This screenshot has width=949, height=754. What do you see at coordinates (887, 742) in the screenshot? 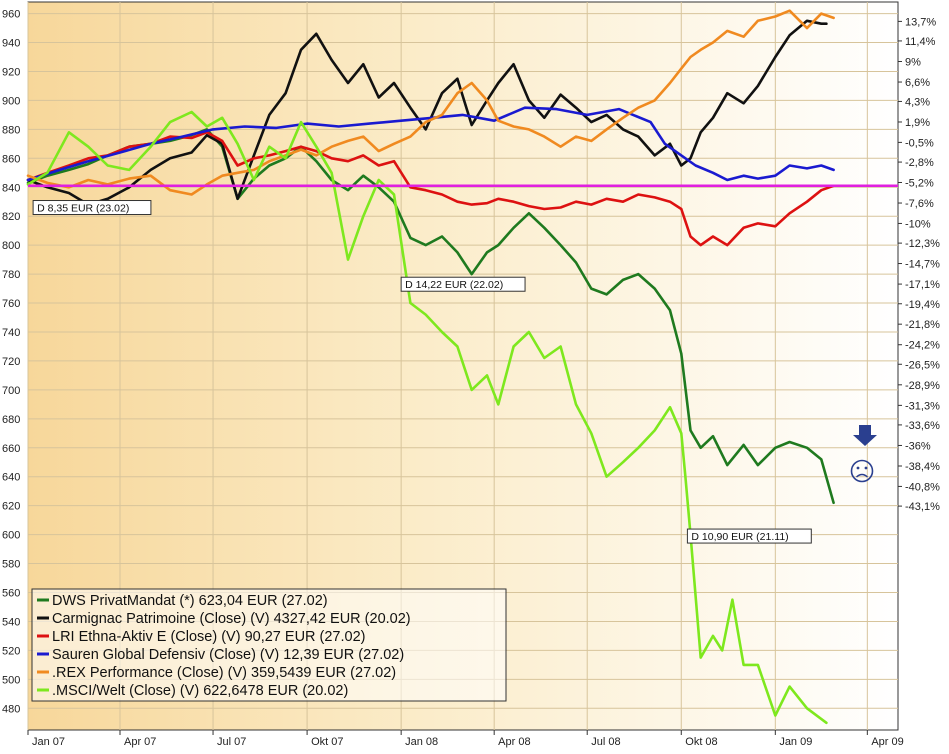
I see `x-tick-label: Apr 09` at bounding box center [887, 742].